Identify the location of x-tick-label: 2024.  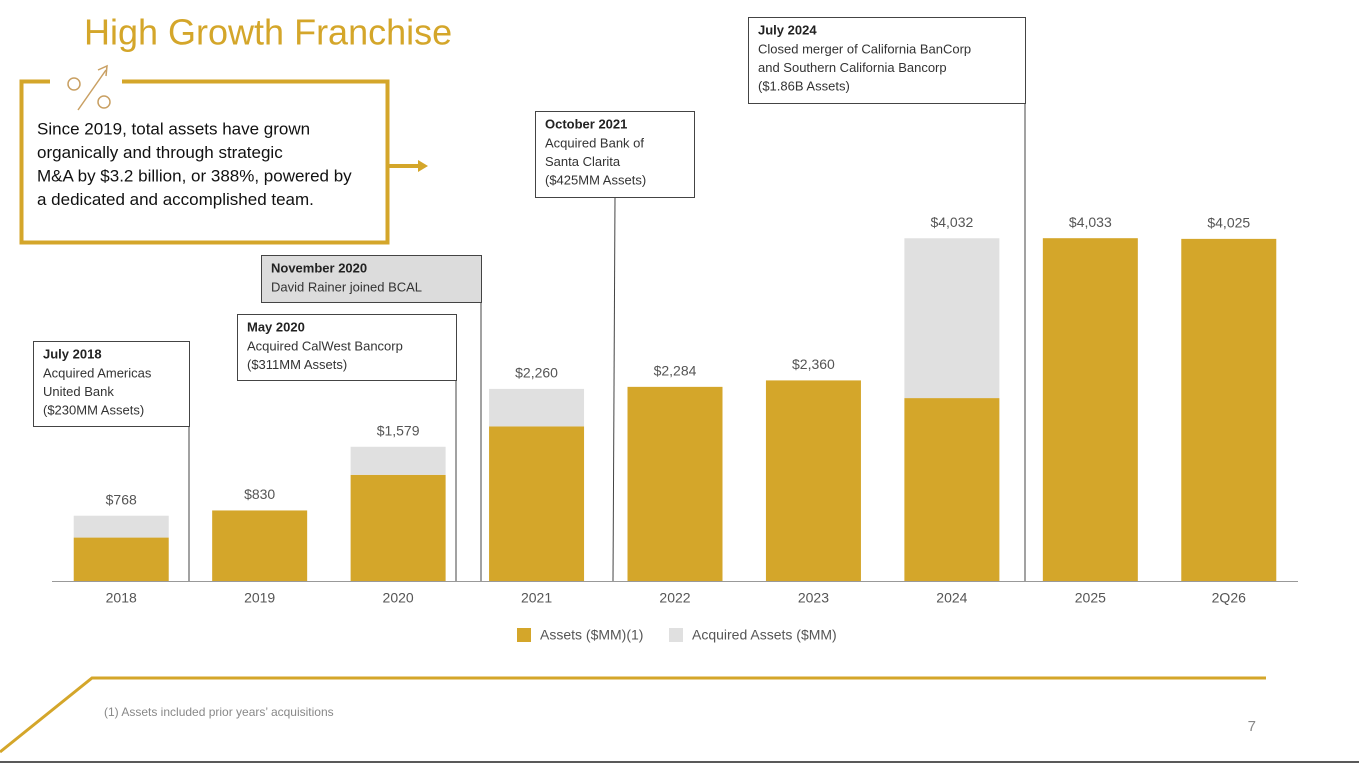
(951, 598).